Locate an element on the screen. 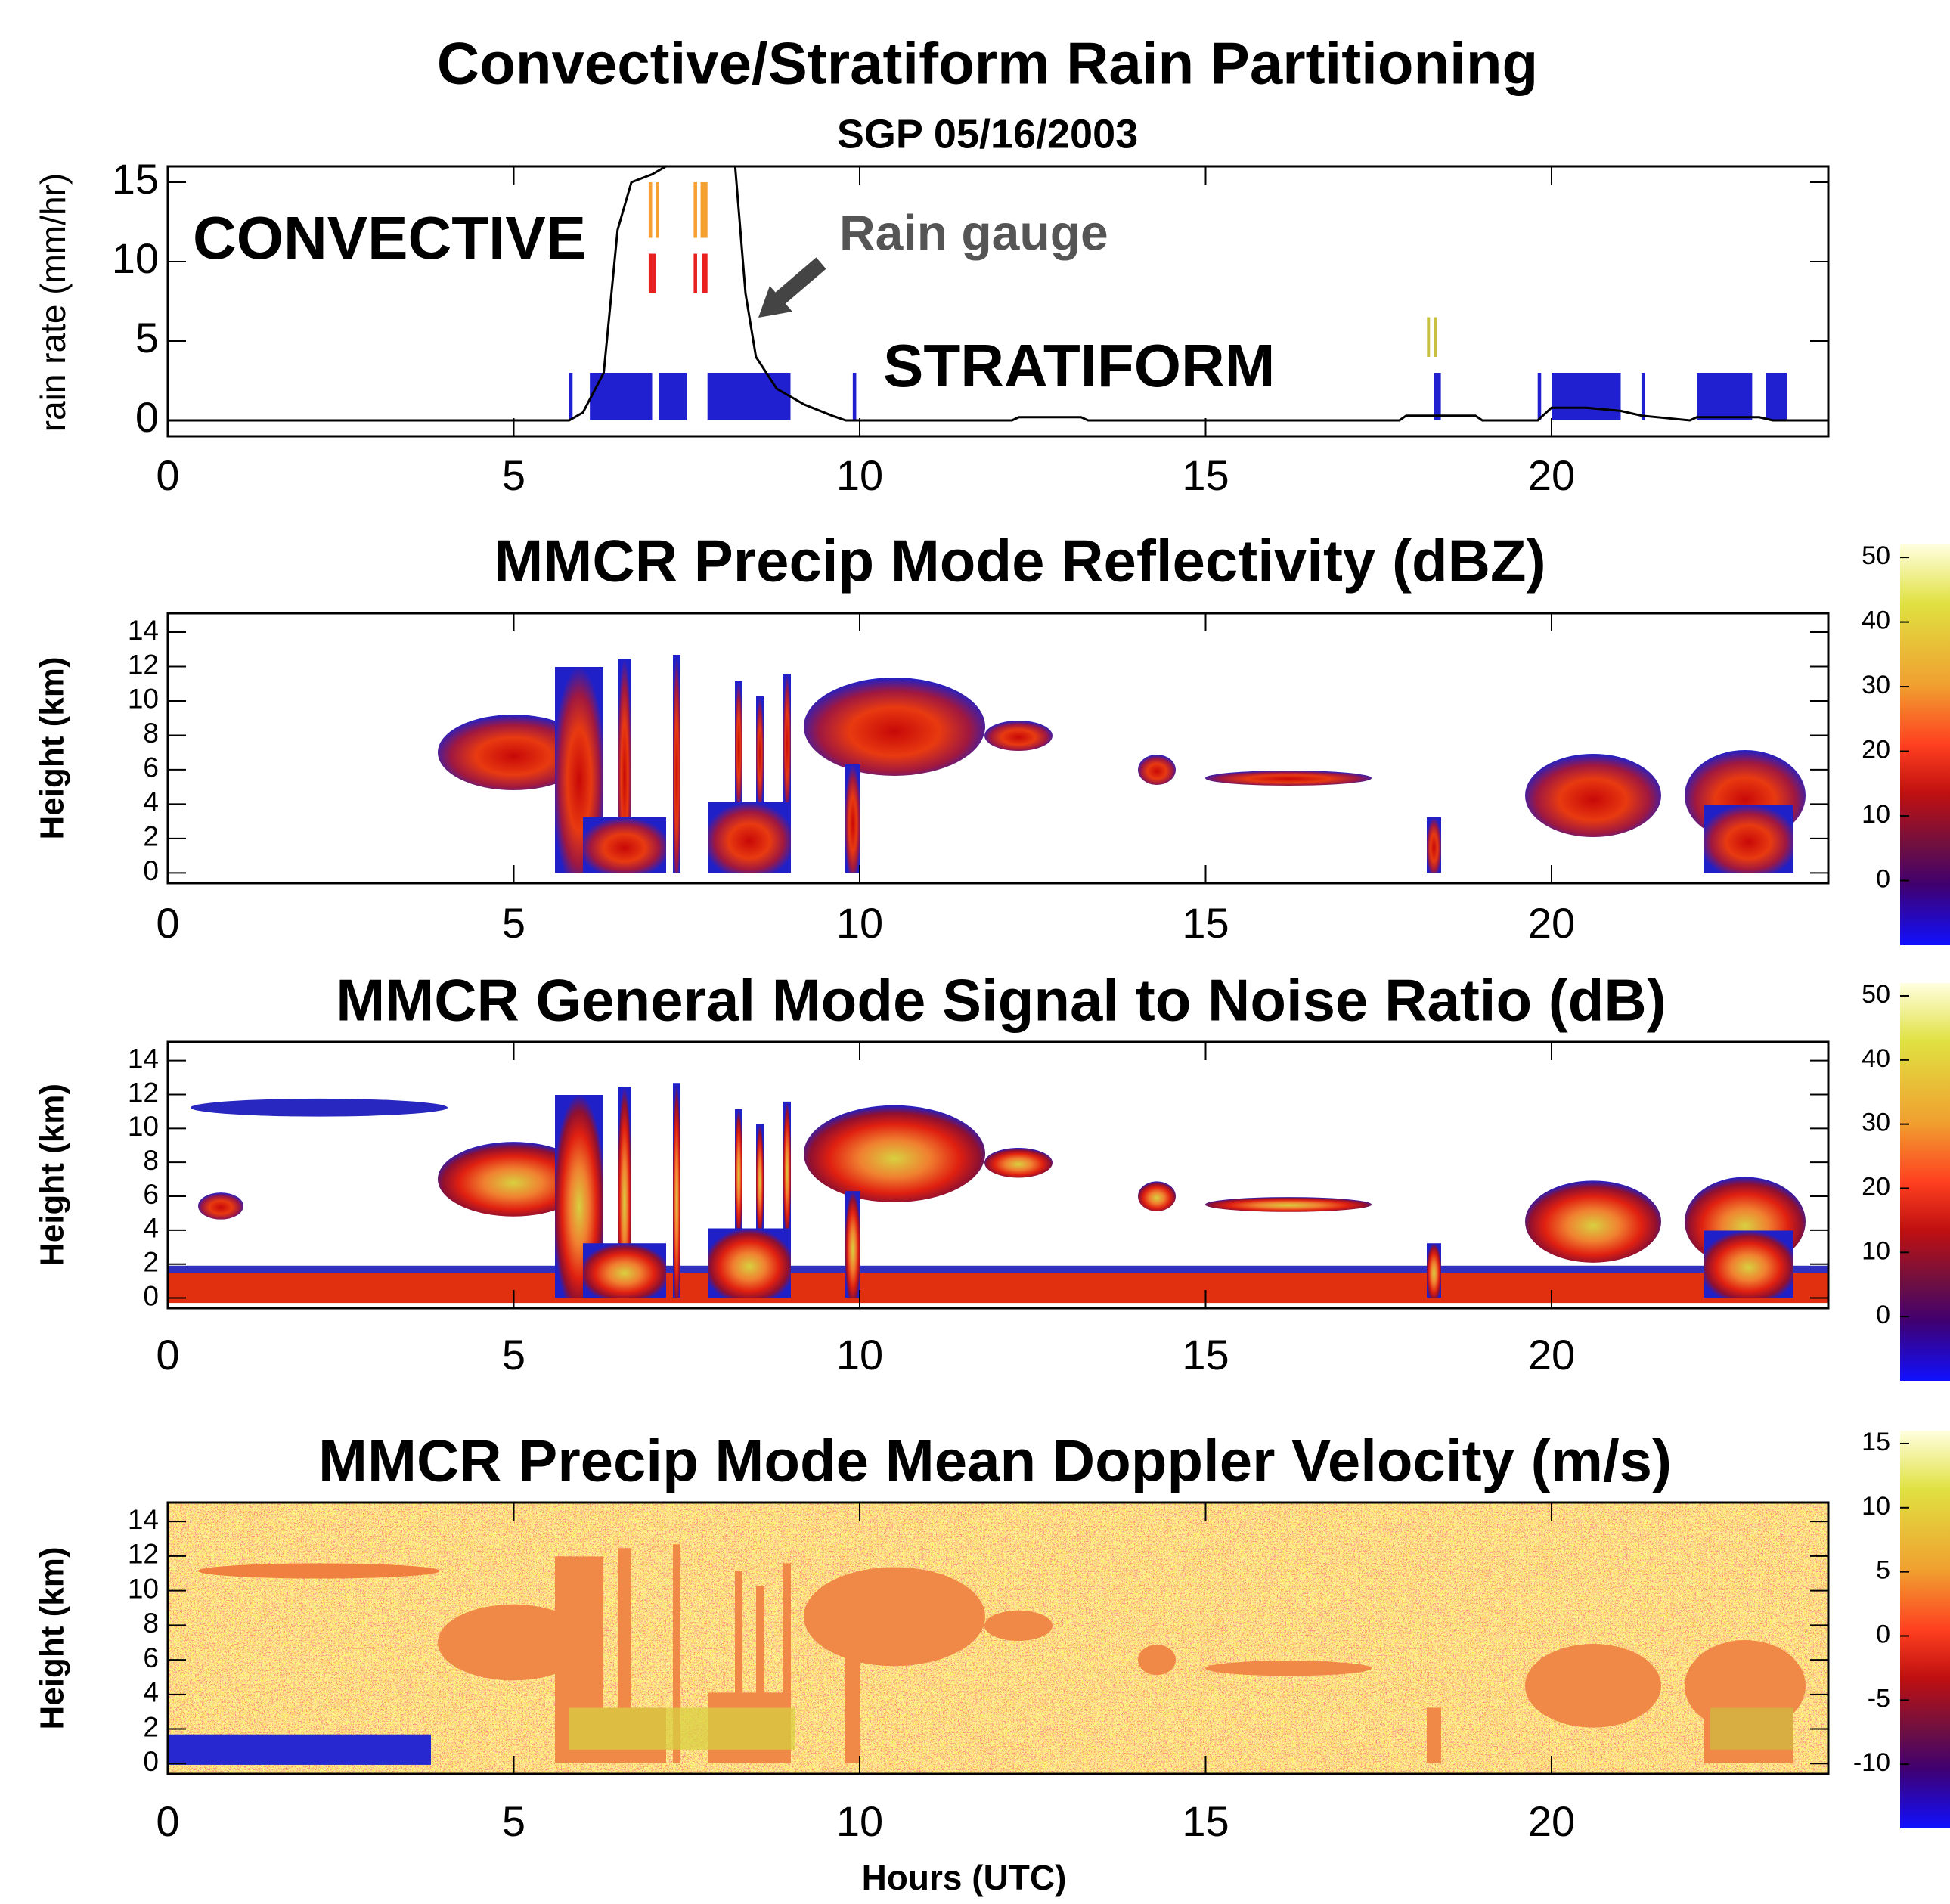 This screenshot has width=1950, height=1904. figure-title: Convective/Stratiform Rain Partitioning is located at coordinates (987, 63).